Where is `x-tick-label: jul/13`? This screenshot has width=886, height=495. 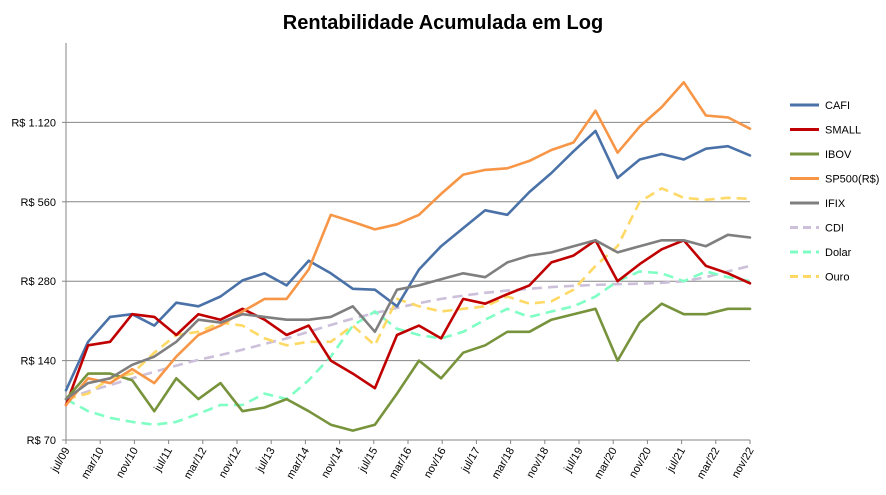
x-tick-label: jul/13 is located at coordinates (266, 461).